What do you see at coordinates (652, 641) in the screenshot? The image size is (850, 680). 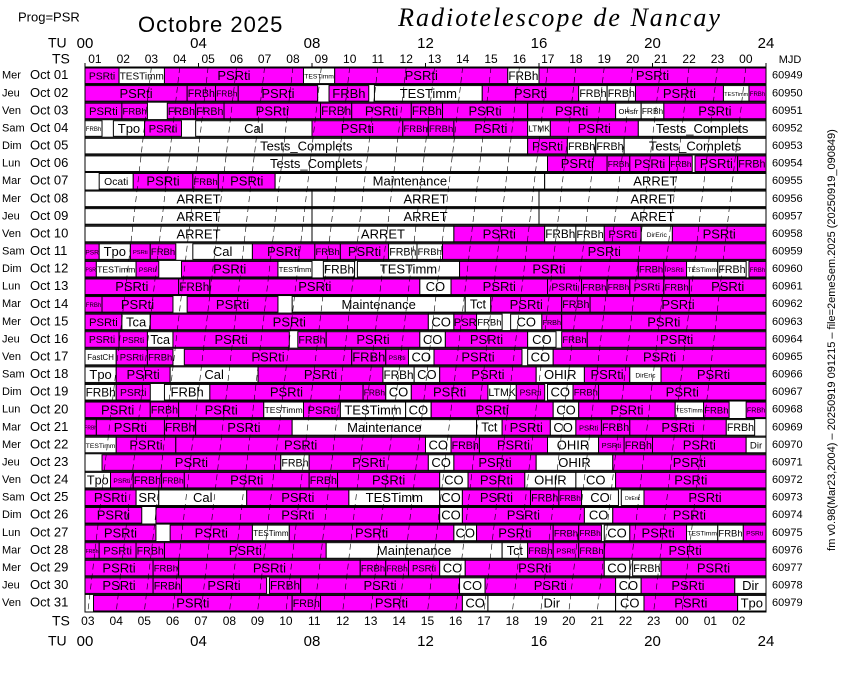 I see `tu-tick-label: 20` at bounding box center [652, 641].